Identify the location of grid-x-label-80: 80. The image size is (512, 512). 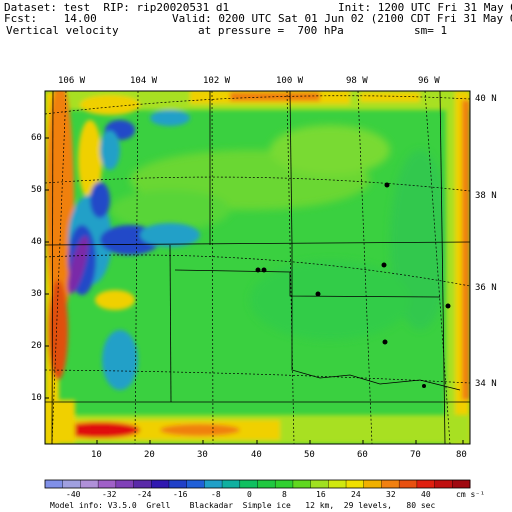
(461, 455).